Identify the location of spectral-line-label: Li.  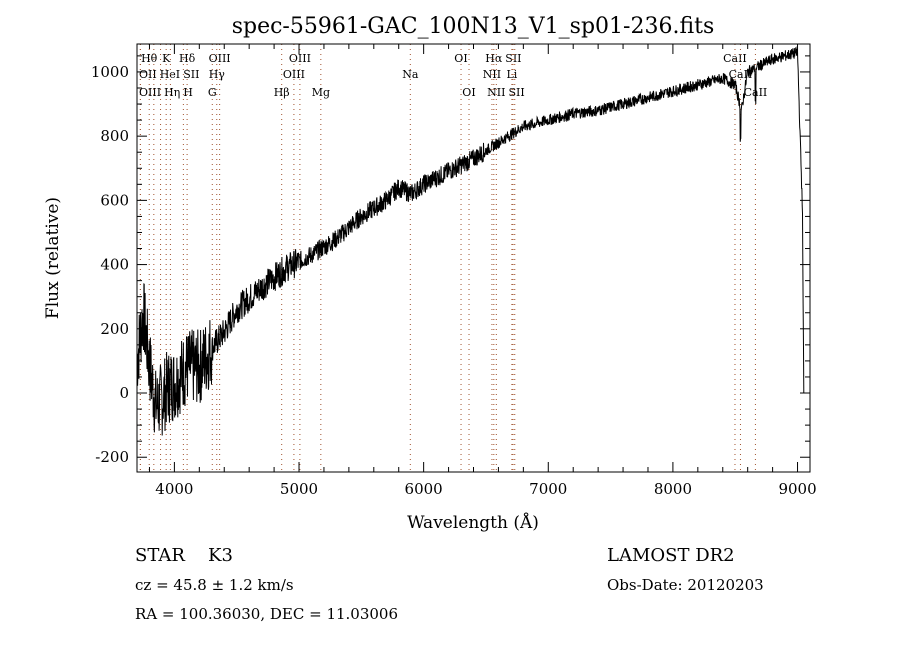
(512, 74).